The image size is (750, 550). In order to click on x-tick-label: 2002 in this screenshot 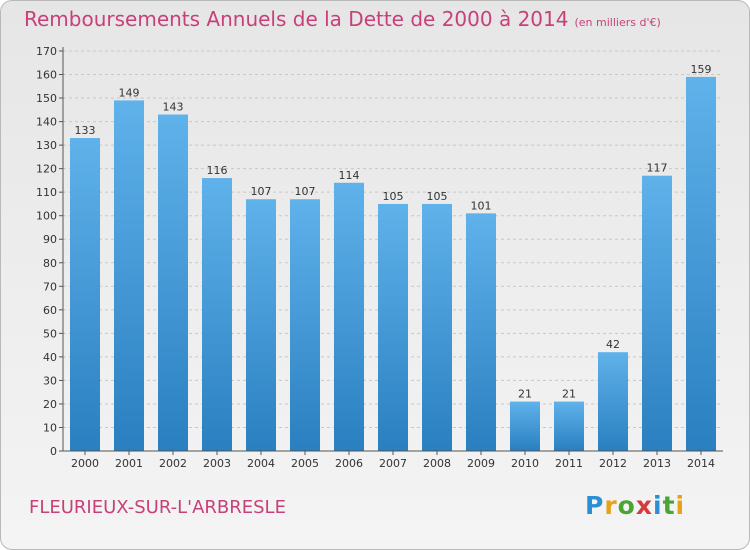, I will do `click(173, 463)`.